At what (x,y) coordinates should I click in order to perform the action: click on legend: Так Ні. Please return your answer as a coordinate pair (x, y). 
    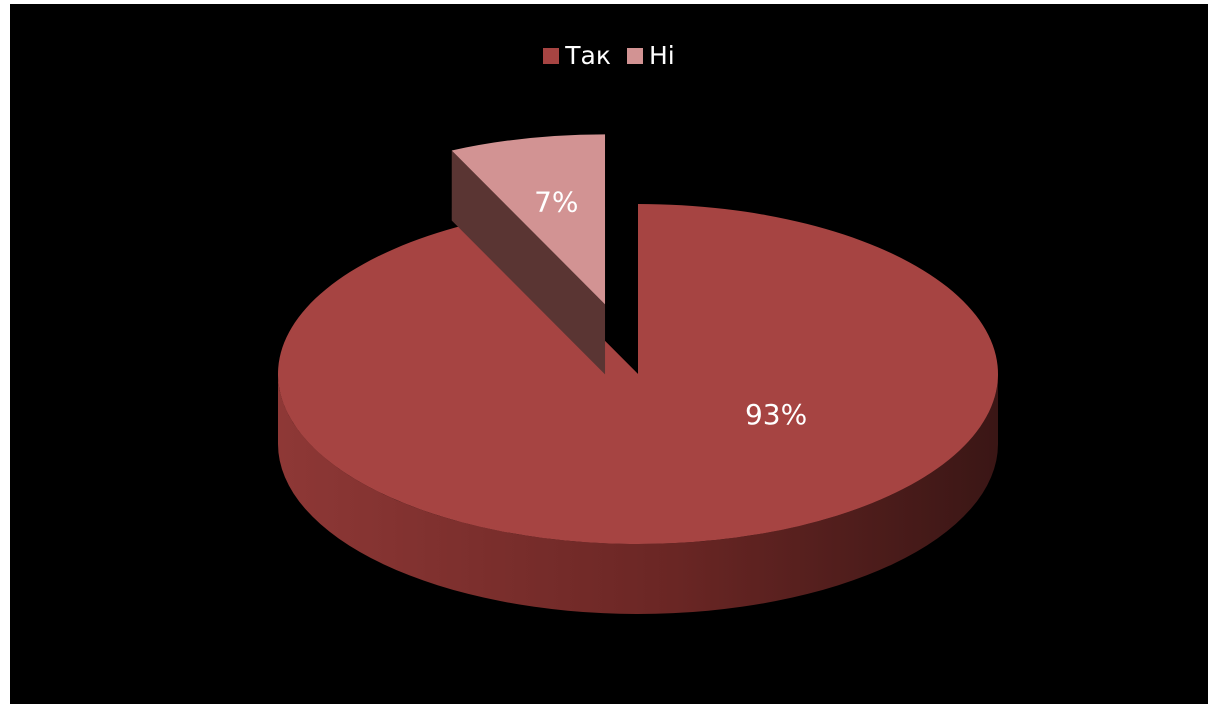
    Looking at the image, I should click on (609, 55).